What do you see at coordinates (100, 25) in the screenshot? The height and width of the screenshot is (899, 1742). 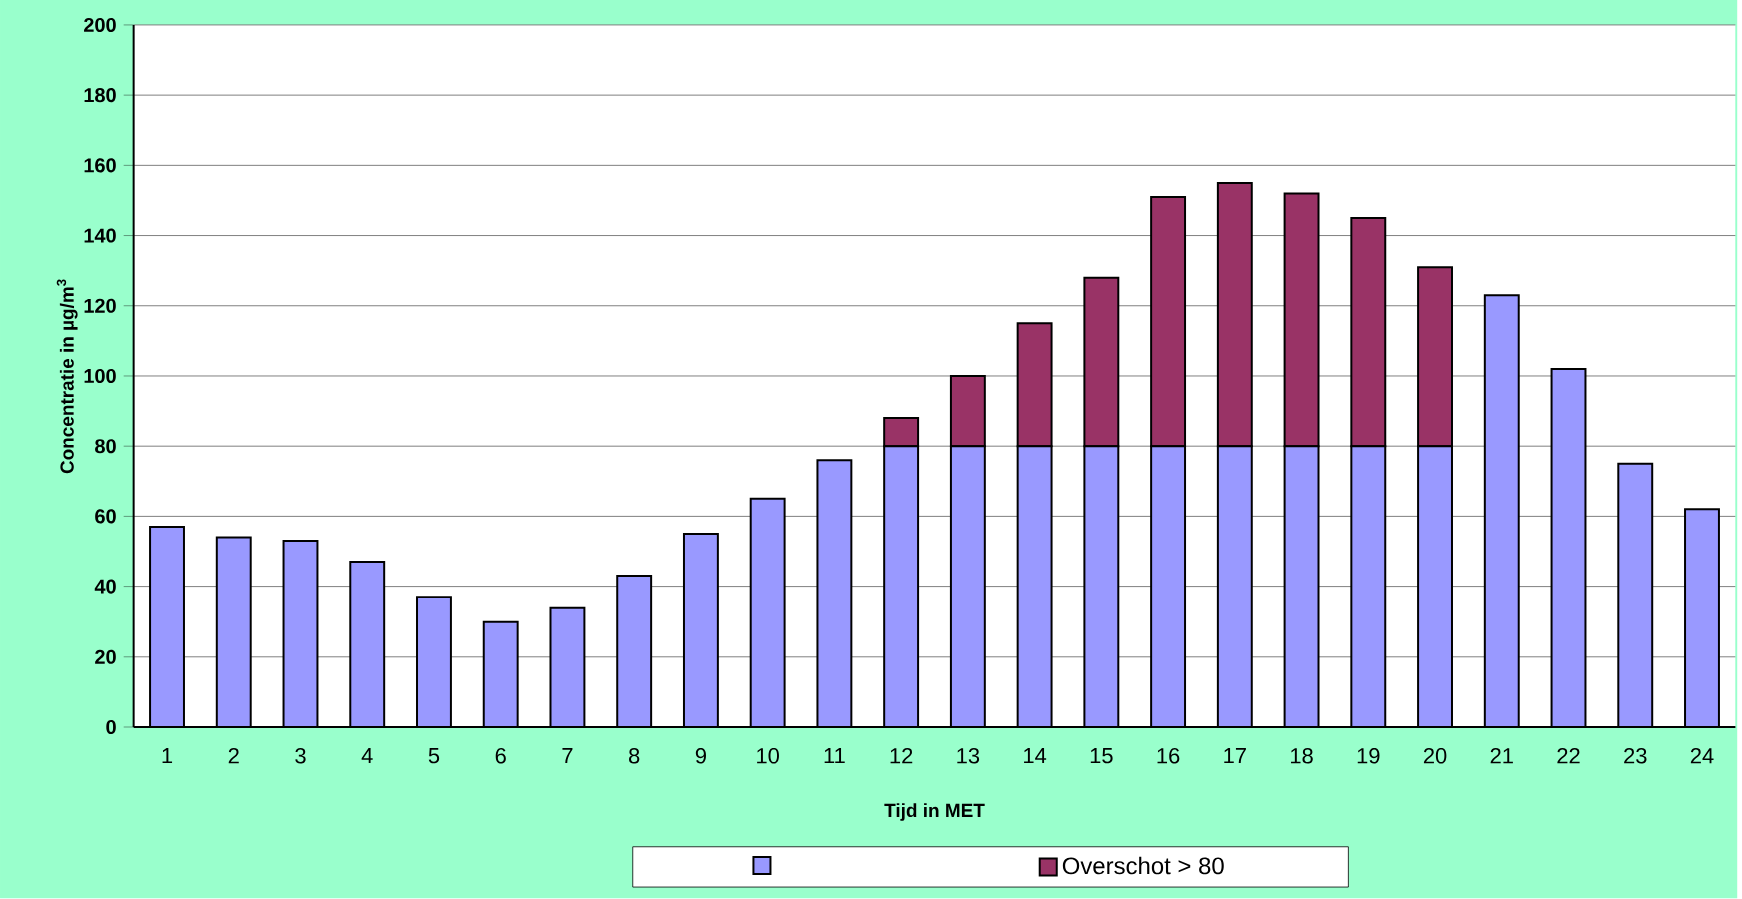 I see `y-tick-label: 200` at bounding box center [100, 25].